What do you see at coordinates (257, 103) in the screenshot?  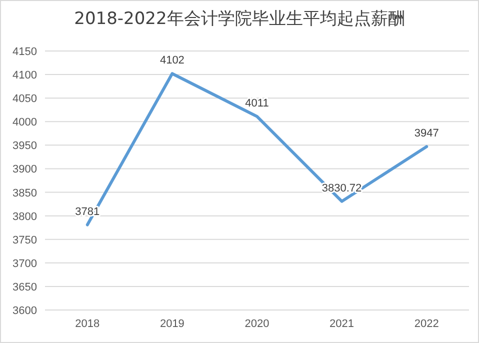 I see `data-label: 4011` at bounding box center [257, 103].